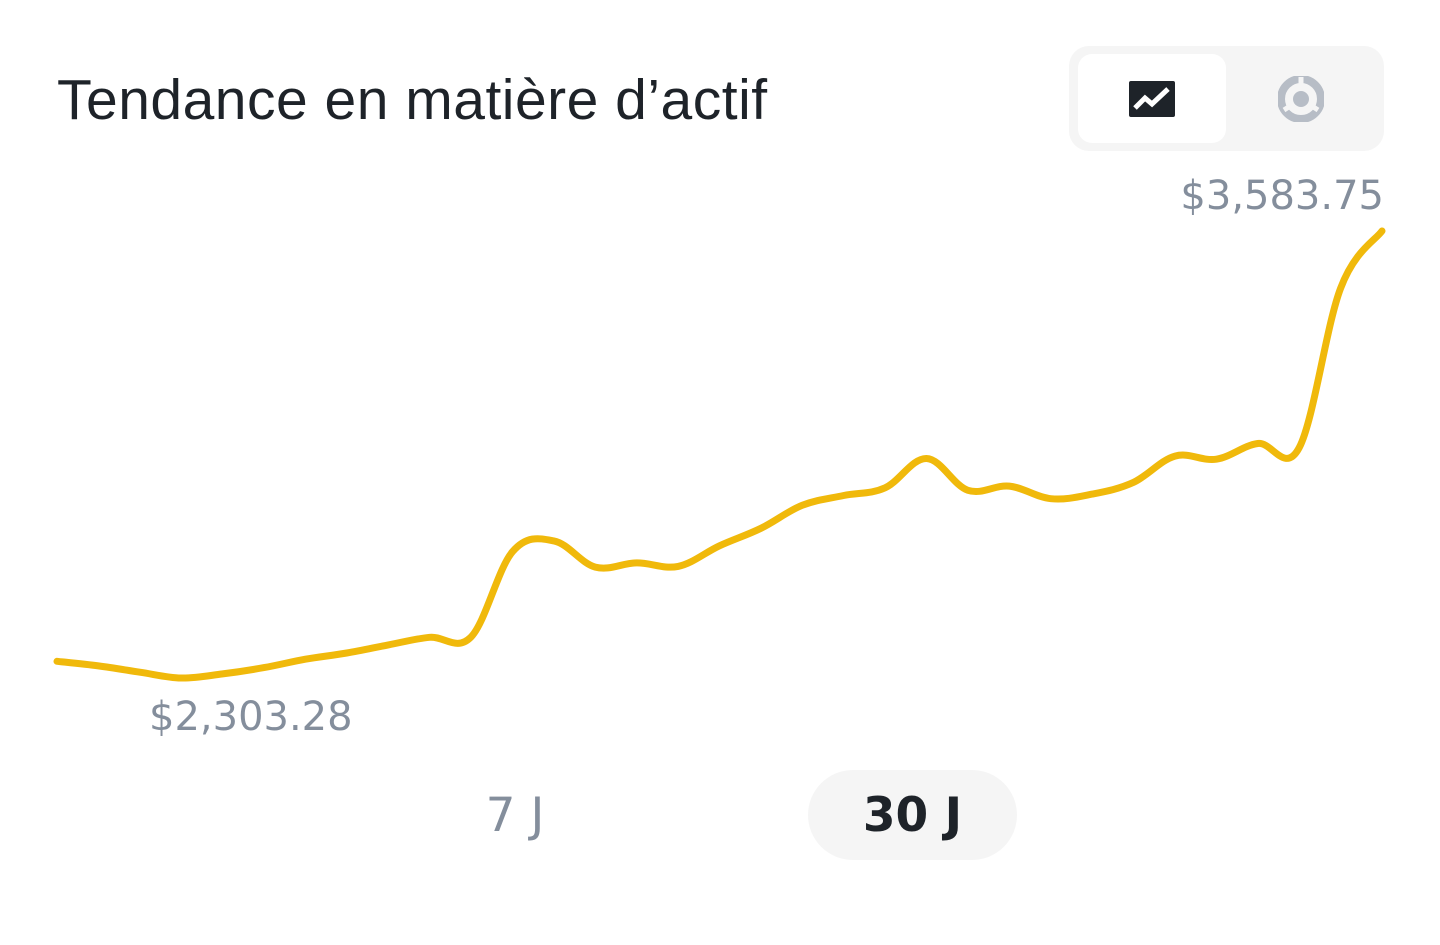 The width and height of the screenshot is (1440, 945). I want to click on chart-view-toggle, so click(1226, 98).